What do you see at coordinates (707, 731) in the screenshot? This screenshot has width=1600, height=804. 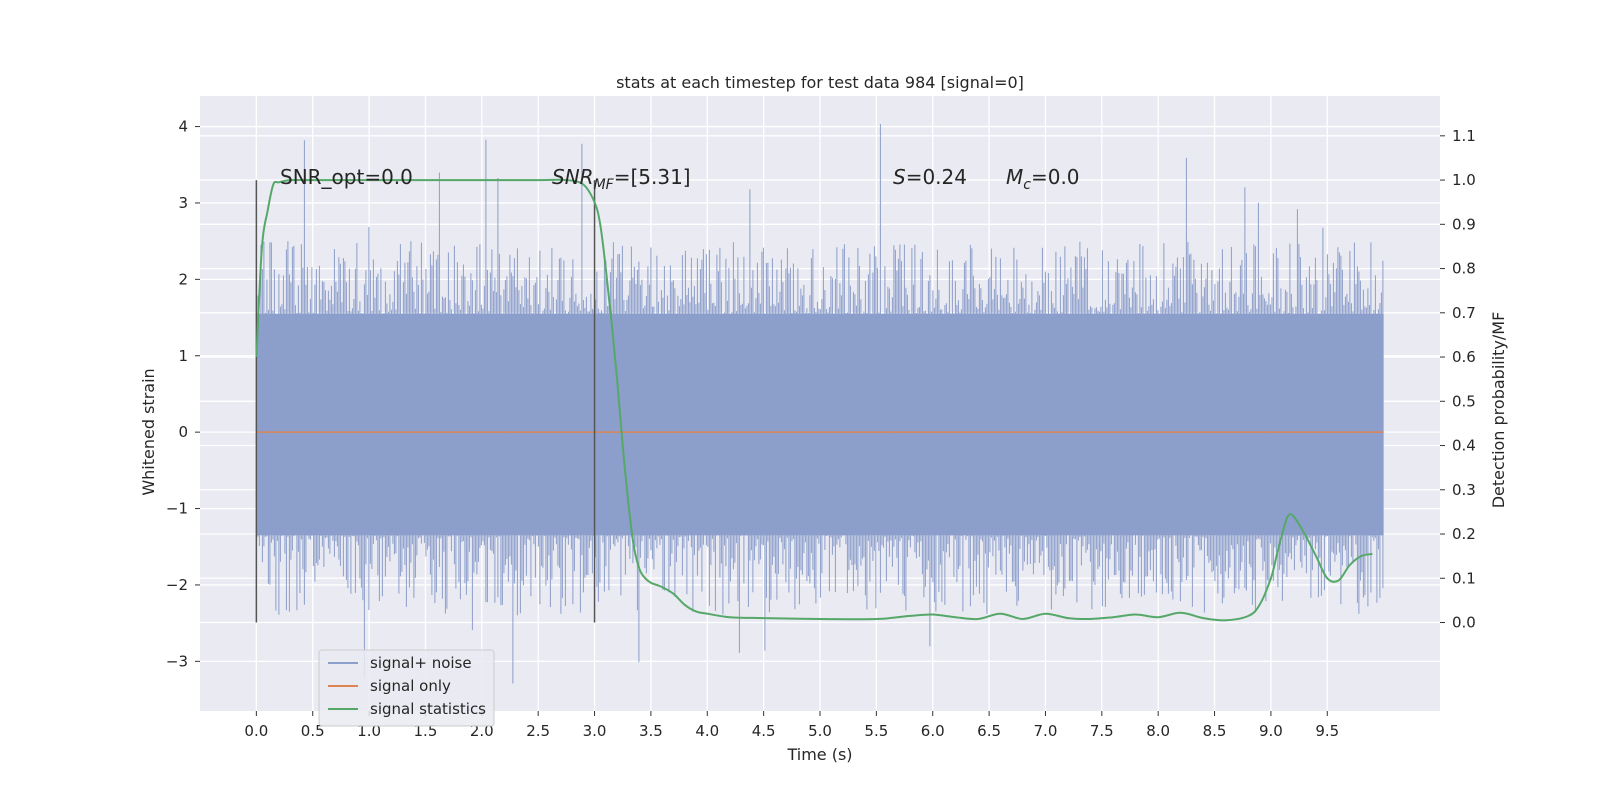 I see `x-tick-label: 4.0` at bounding box center [707, 731].